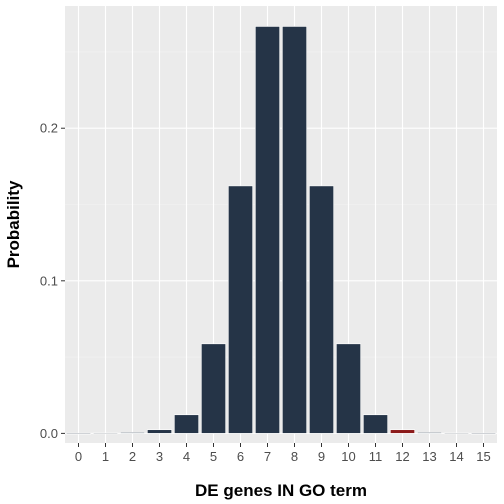  I want to click on y-tick-label: 0.1, so click(49, 280).